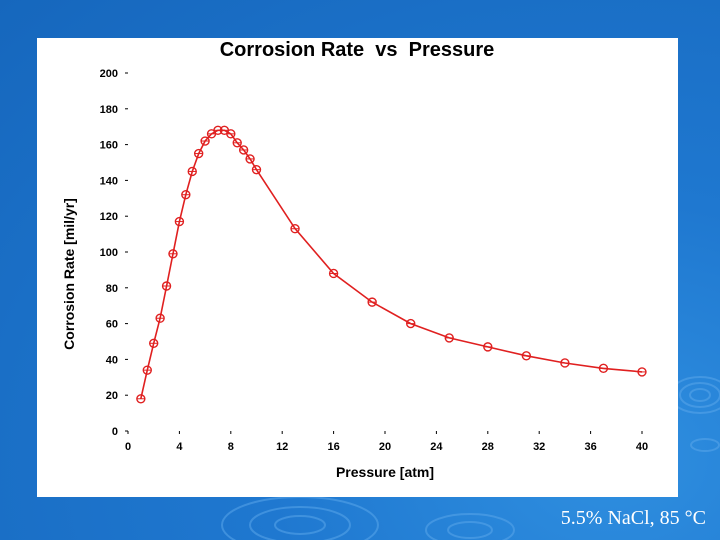 The image size is (720, 540). What do you see at coordinates (333, 447) in the screenshot?
I see `x-tick-label: 16` at bounding box center [333, 447].